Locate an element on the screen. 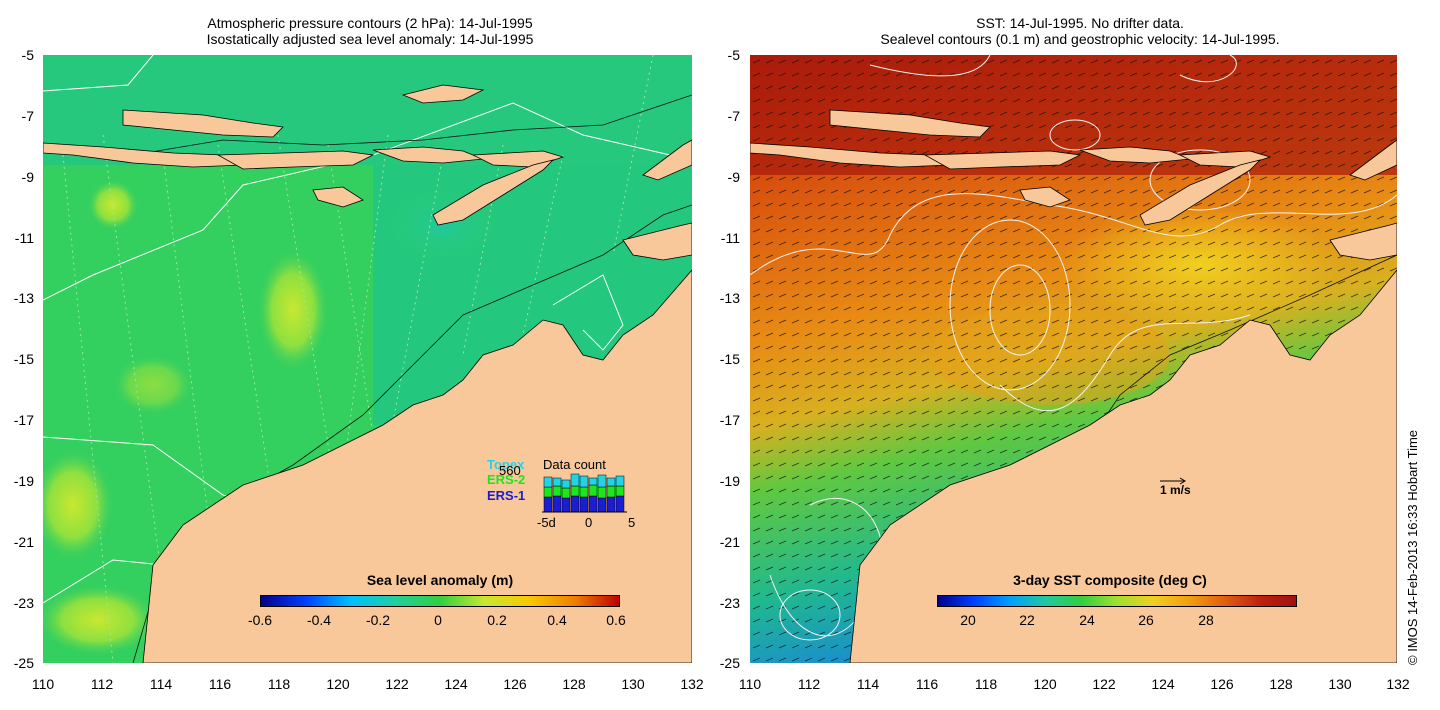  credit-text: © IMOS 14-Feb-2013 16:33 Hobart Time is located at coordinates (1412, 547).